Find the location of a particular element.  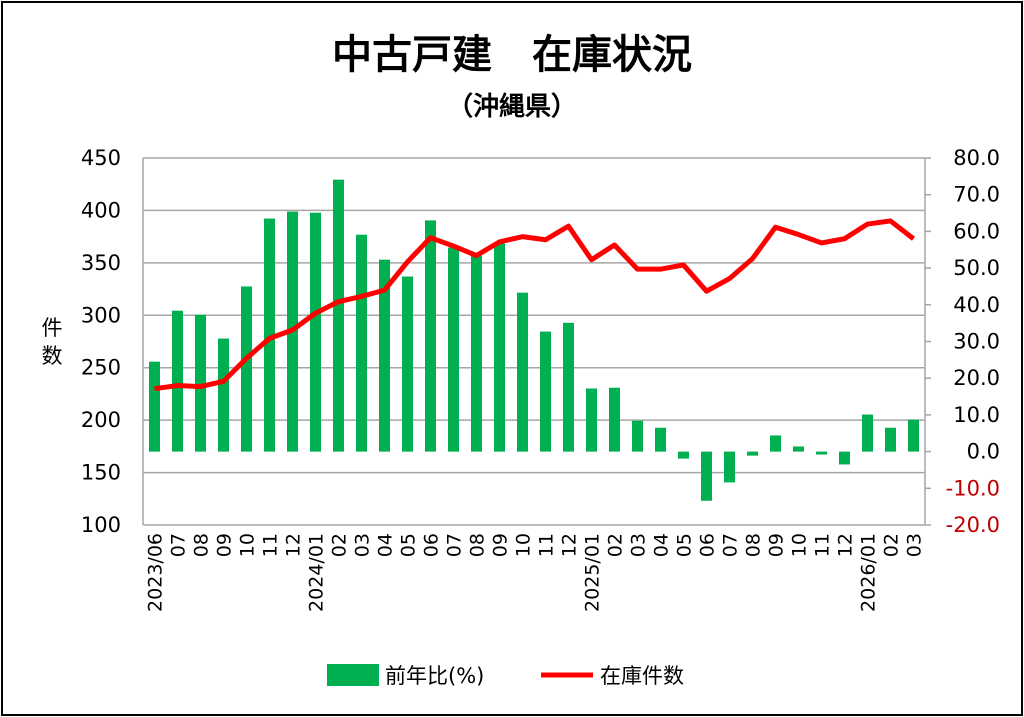

right-tick-label: -10.0 is located at coordinates (973, 488).